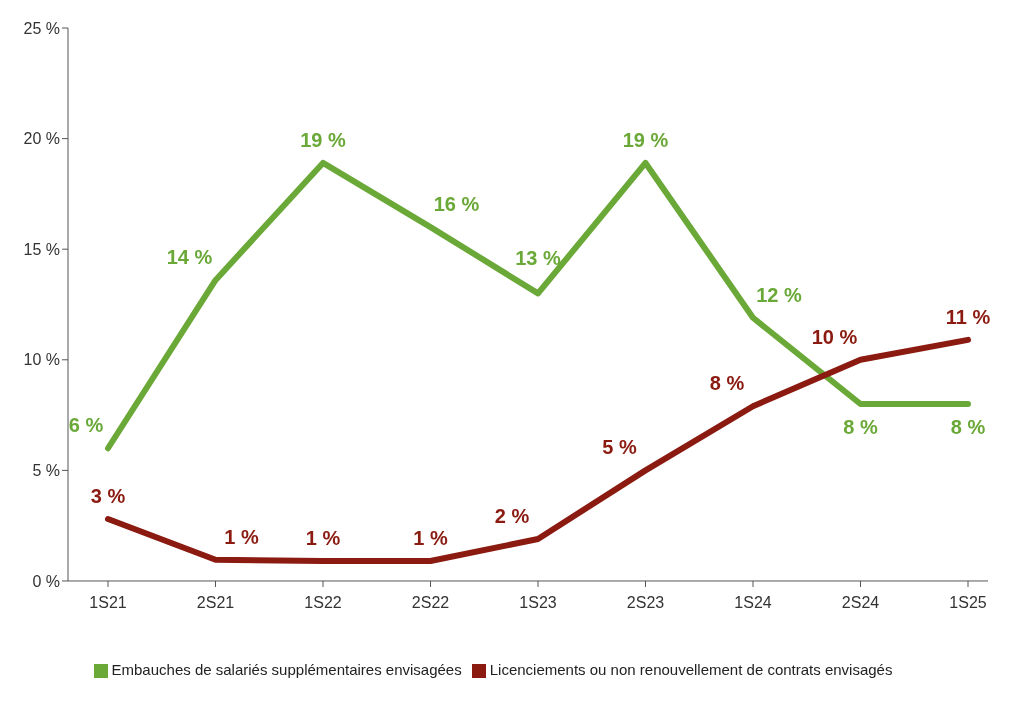 The image size is (1020, 709). What do you see at coordinates (41, 249) in the screenshot?
I see `y-tick-label: 15 %` at bounding box center [41, 249].